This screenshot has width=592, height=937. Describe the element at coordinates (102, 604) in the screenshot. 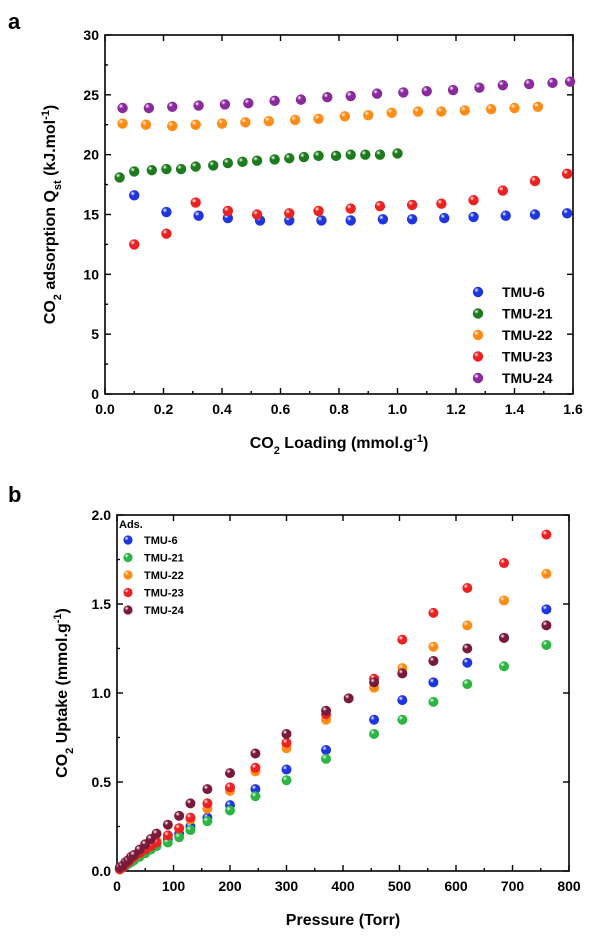

I see `y-tick-label: 1.5` at that location.